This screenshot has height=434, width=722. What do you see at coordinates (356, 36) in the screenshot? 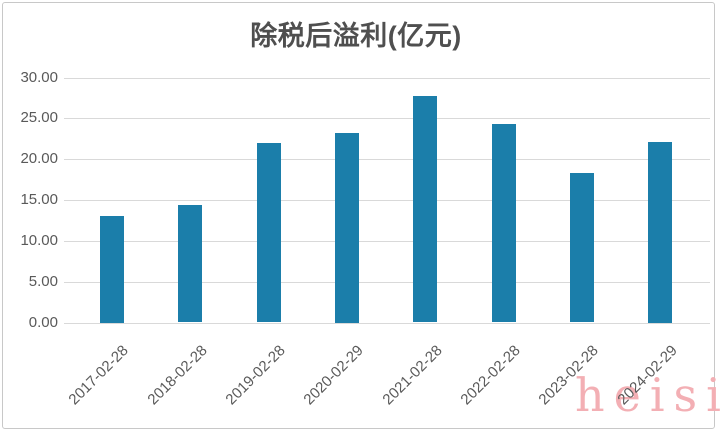
I see `chart-title: 除税后溢利(亿元)` at bounding box center [356, 36].